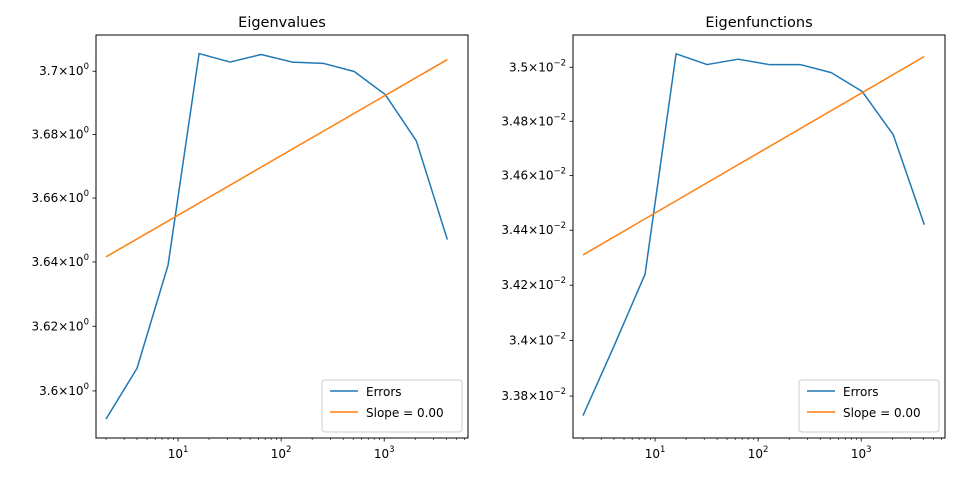  I want to click on y-tick-label: 3.48×10⁻², so click(533, 120).